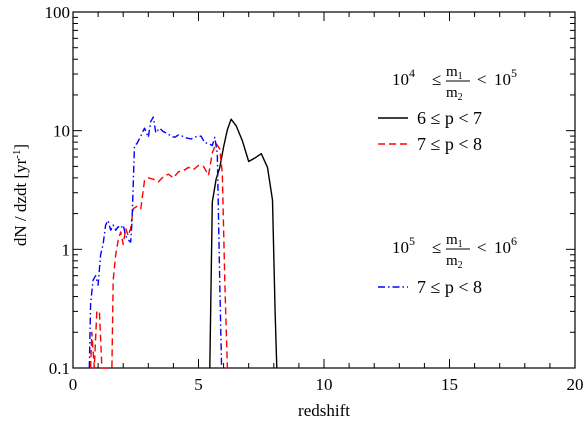  I want to click on legend-group-2: 10⁵ ≤ m1 m2 < 10⁶ 7 ≤ p < 8, so click(447, 264).